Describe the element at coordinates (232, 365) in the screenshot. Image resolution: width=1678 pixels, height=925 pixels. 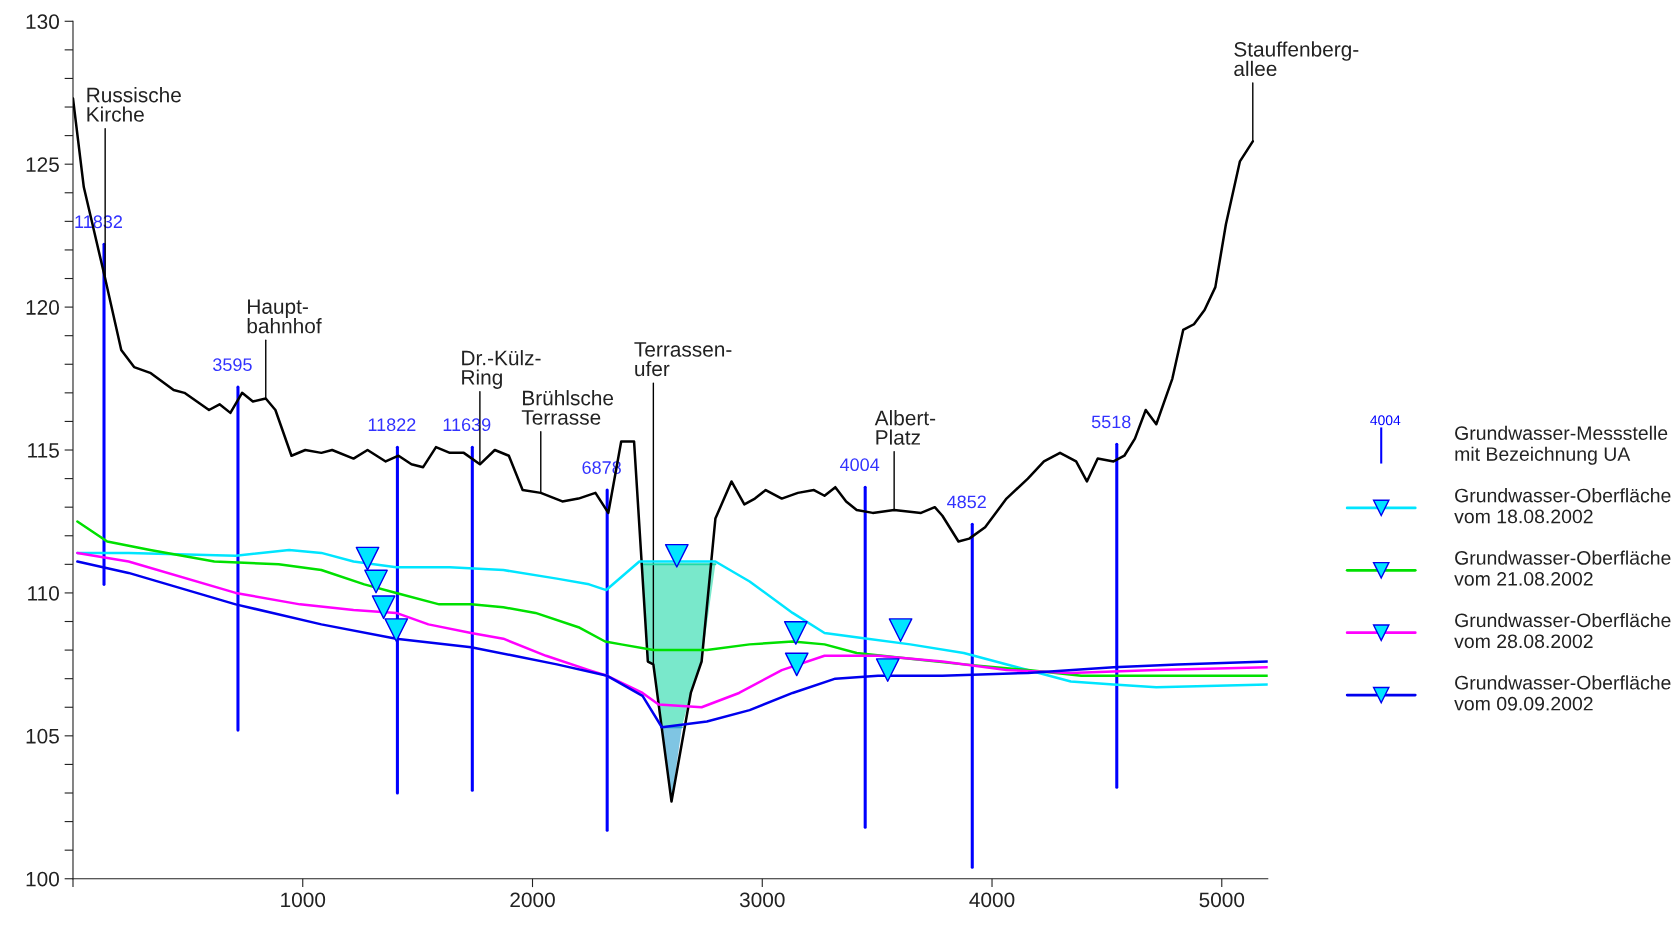
I see `series-label: 3595` at that location.